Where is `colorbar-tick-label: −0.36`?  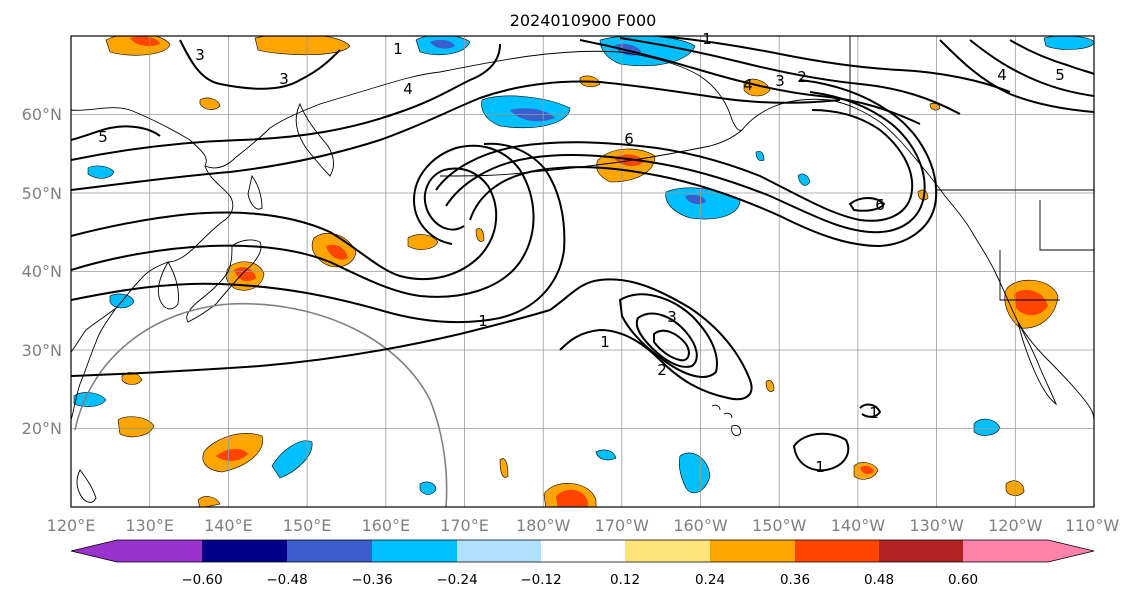 colorbar-tick-label: −0.36 is located at coordinates (371, 580).